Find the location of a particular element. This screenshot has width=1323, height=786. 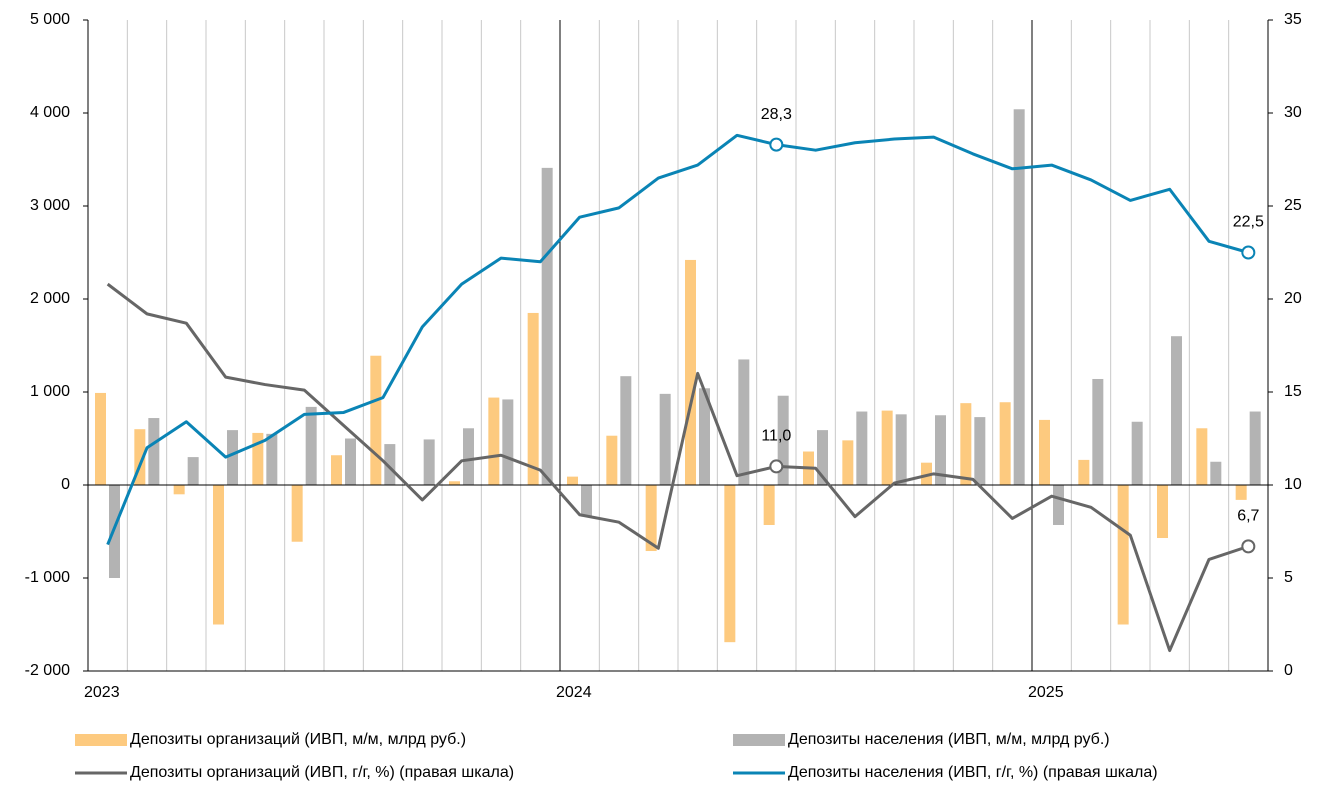

y2-tick-label: 20 is located at coordinates (1293, 298).